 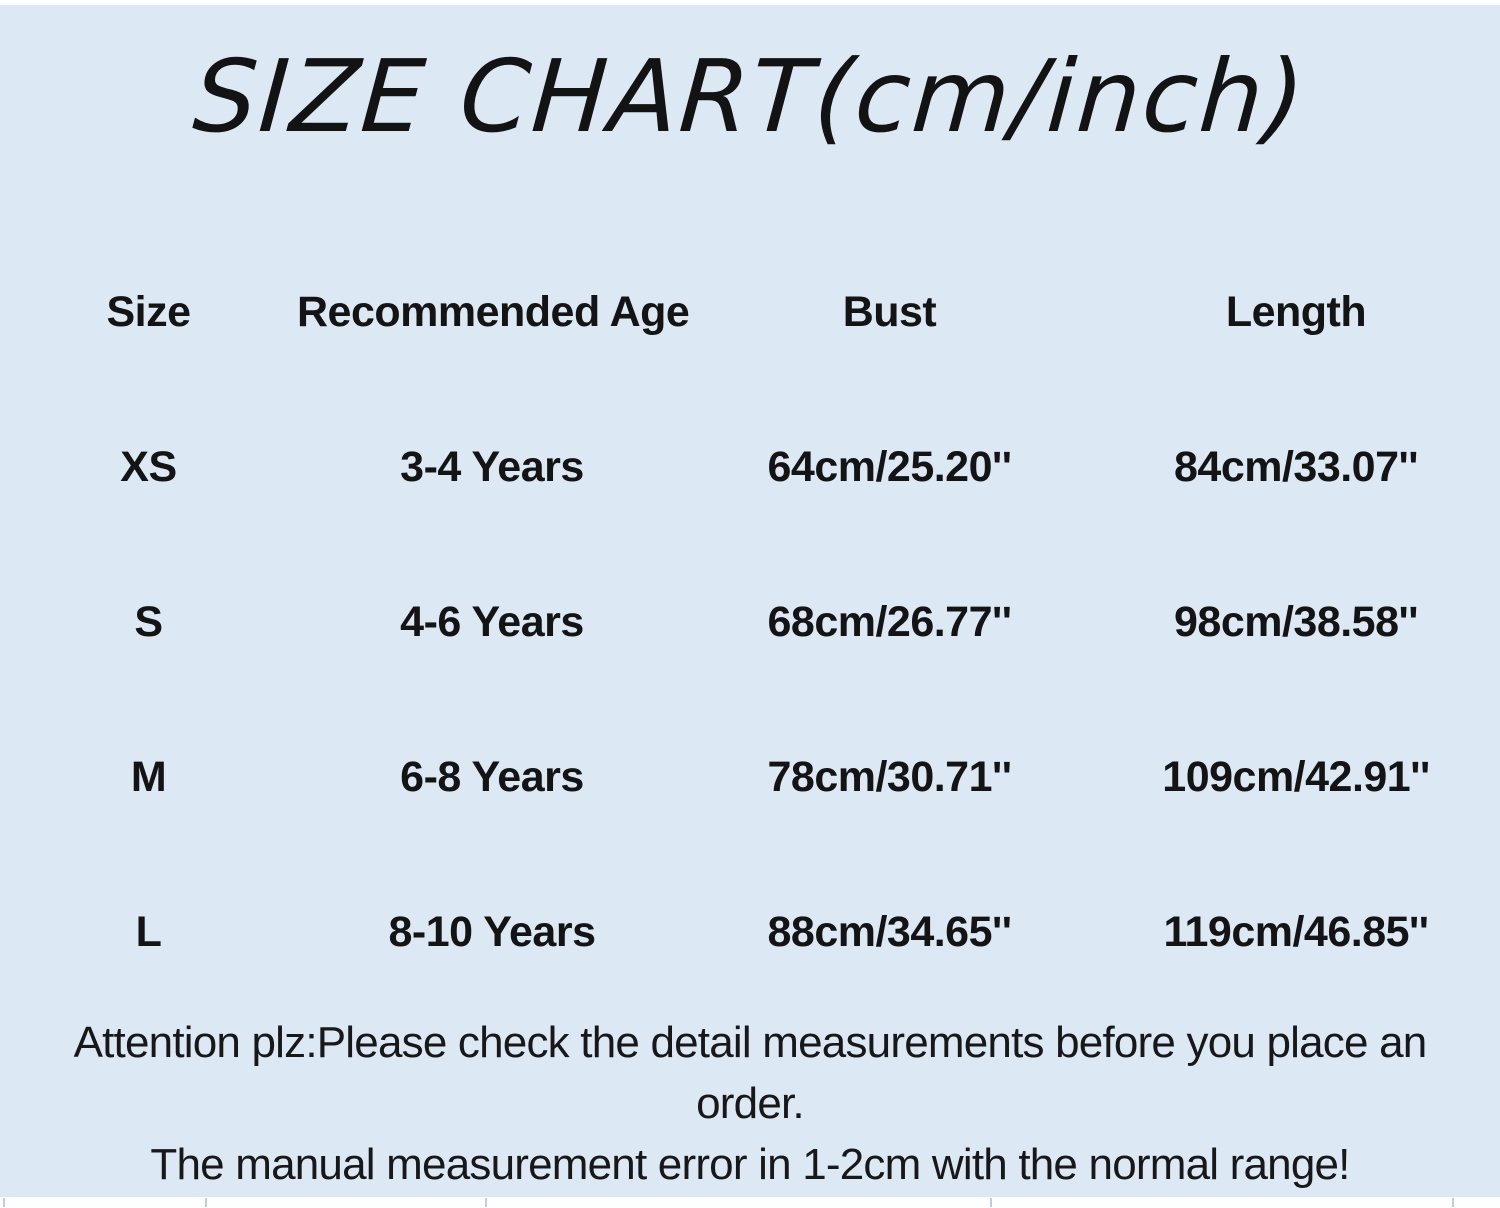 What do you see at coordinates (750, 312) in the screenshot?
I see `table-header-row: Size Recommended Age Bust Length` at bounding box center [750, 312].